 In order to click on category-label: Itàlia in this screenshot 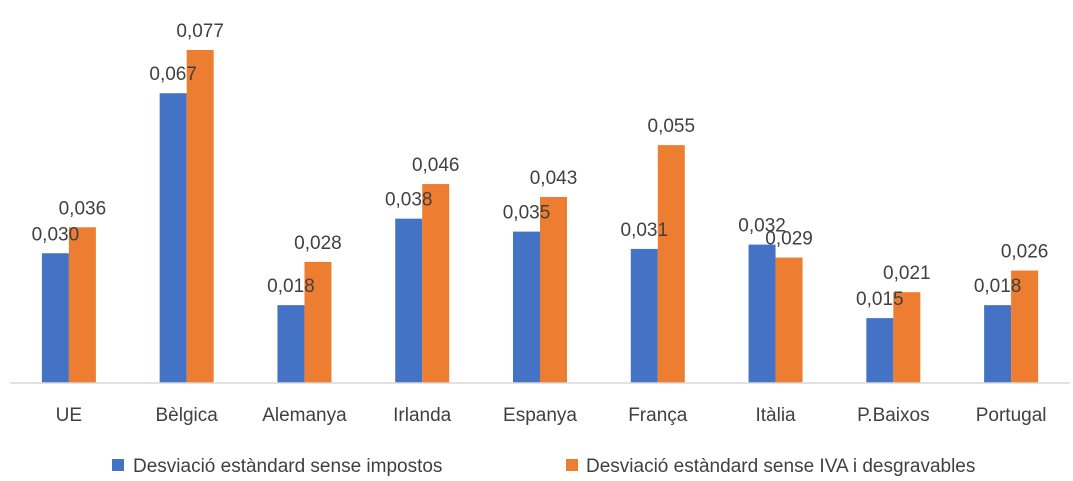, I will do `click(775, 415)`.